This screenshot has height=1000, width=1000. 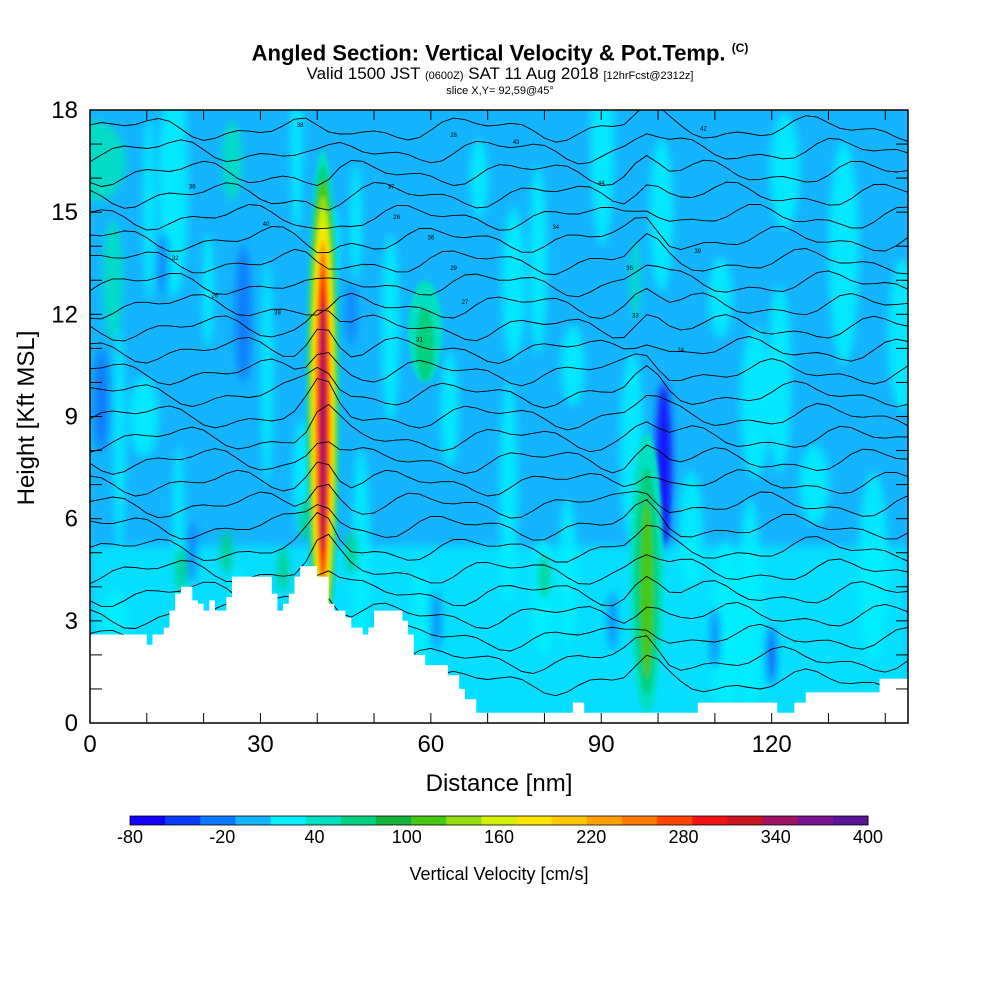 What do you see at coordinates (71, 621) in the screenshot?
I see `y-tick-label: 3` at bounding box center [71, 621].